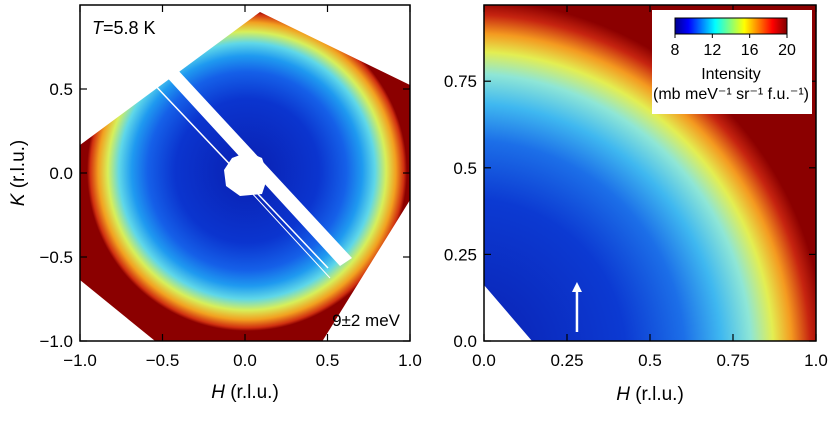 The height and width of the screenshot is (421, 832). What do you see at coordinates (731, 74) in the screenshot?
I see `colorbar-title: Intensity` at bounding box center [731, 74].